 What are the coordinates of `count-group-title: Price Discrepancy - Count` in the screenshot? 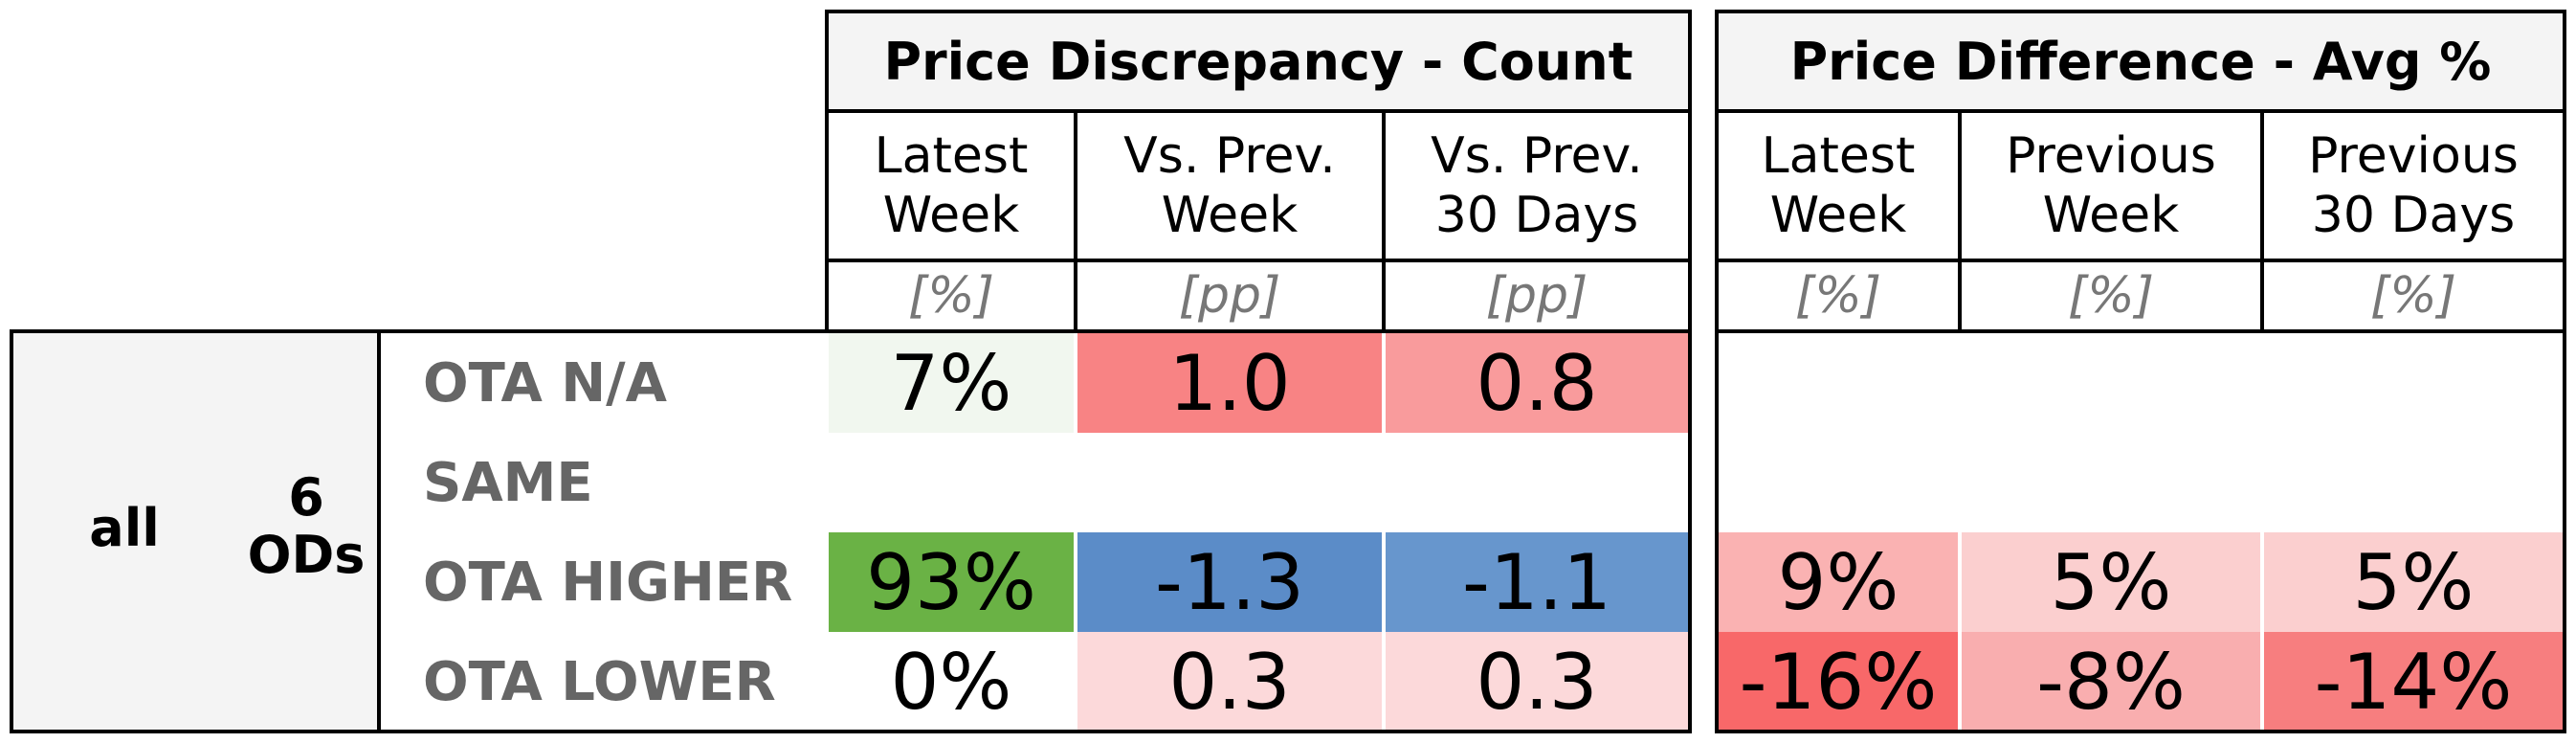 It's located at (1258, 61).